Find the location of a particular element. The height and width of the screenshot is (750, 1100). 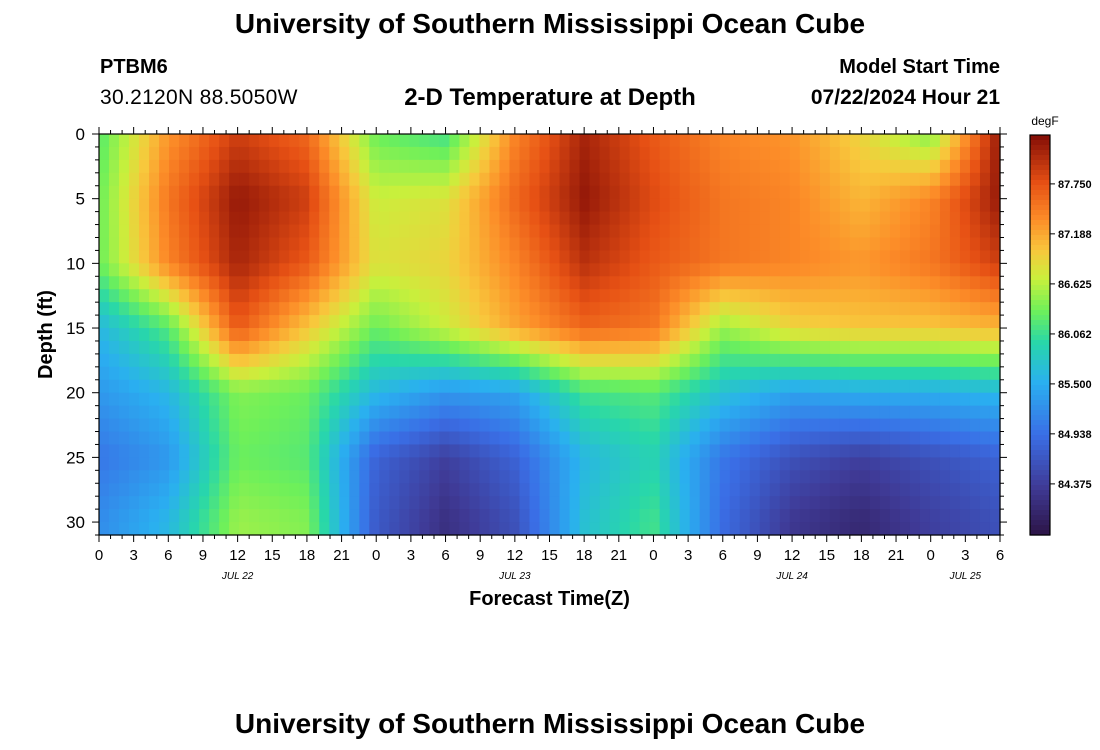

date-label: JUL 24 is located at coordinates (791, 576).